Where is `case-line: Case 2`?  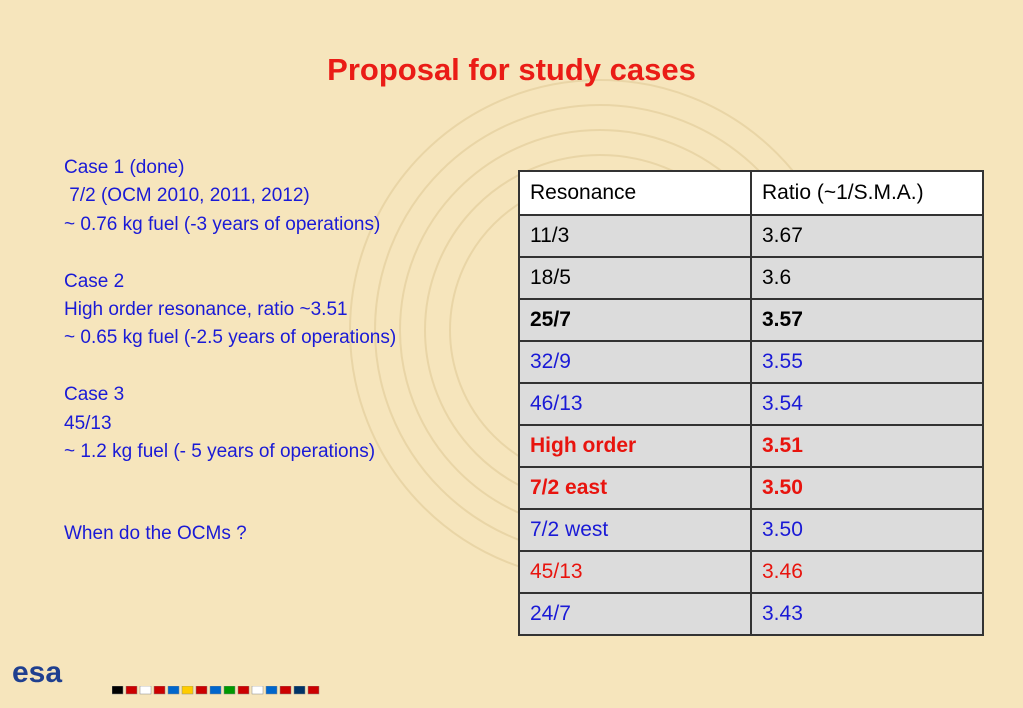 case-line: Case 2 is located at coordinates (94, 281).